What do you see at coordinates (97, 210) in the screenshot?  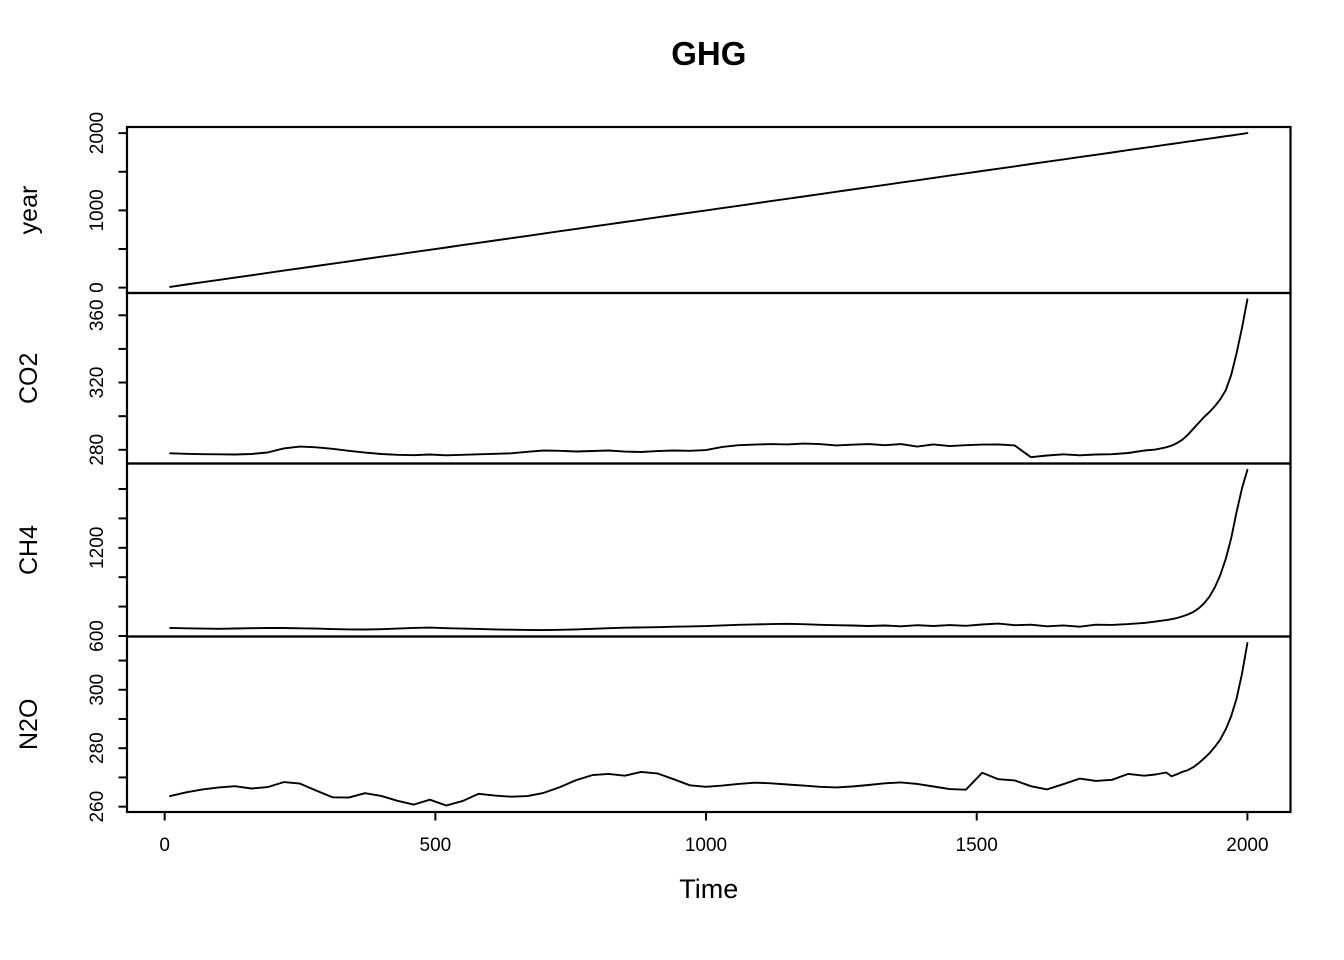 I see `y-tick-label: 1000` at bounding box center [97, 210].